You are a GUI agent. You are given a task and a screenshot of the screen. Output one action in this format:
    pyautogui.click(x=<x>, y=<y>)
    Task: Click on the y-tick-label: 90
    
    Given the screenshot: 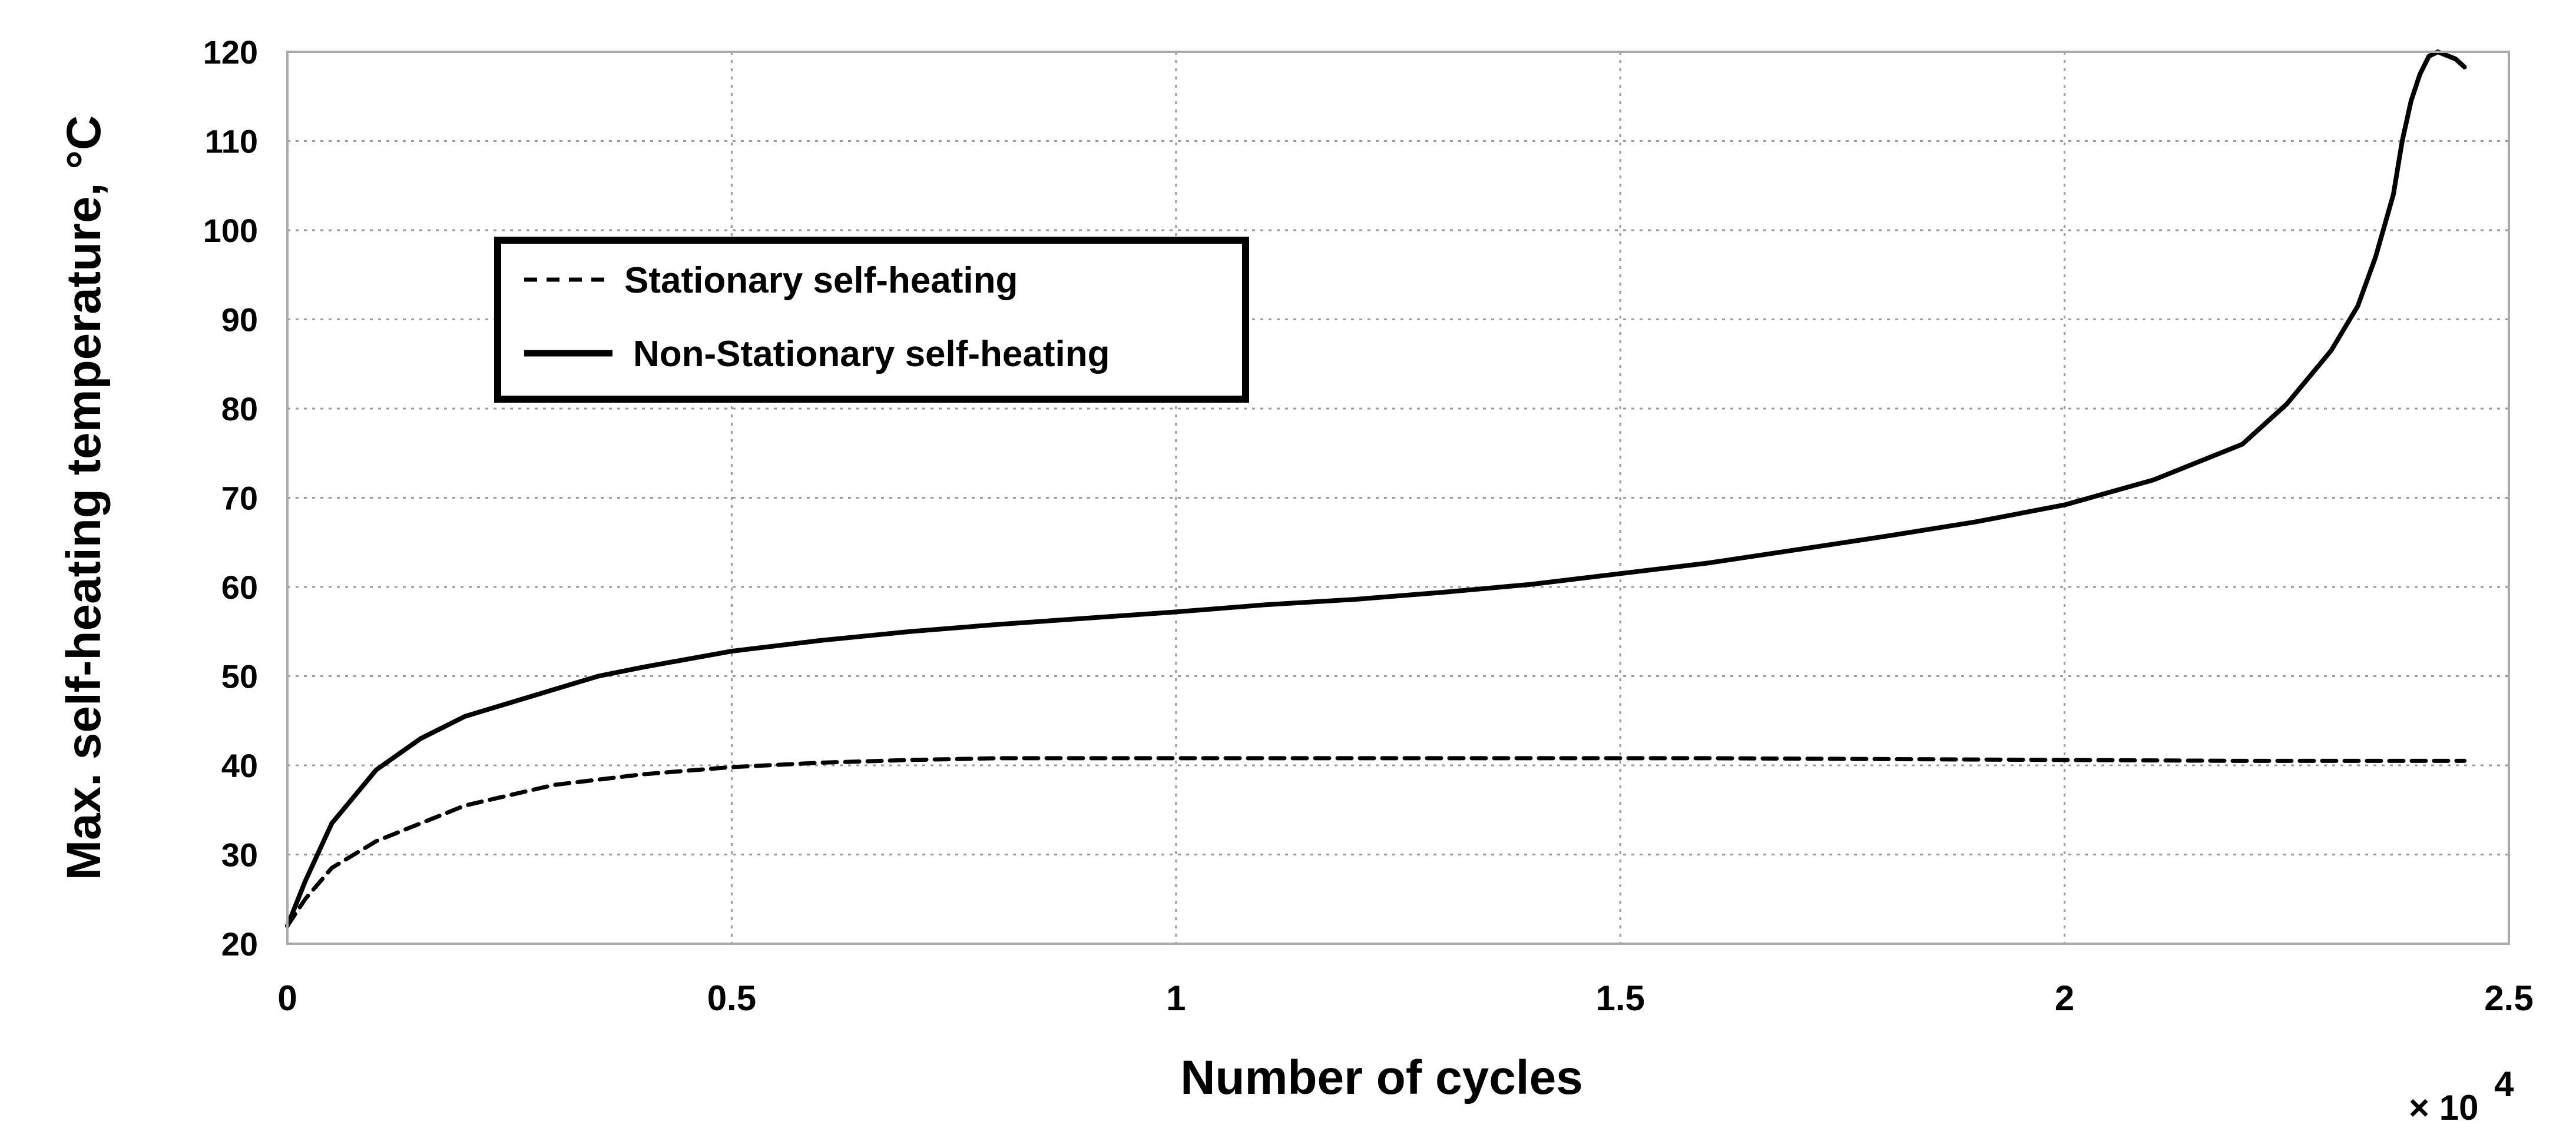 What is the action you would take?
    pyautogui.click(x=239, y=320)
    